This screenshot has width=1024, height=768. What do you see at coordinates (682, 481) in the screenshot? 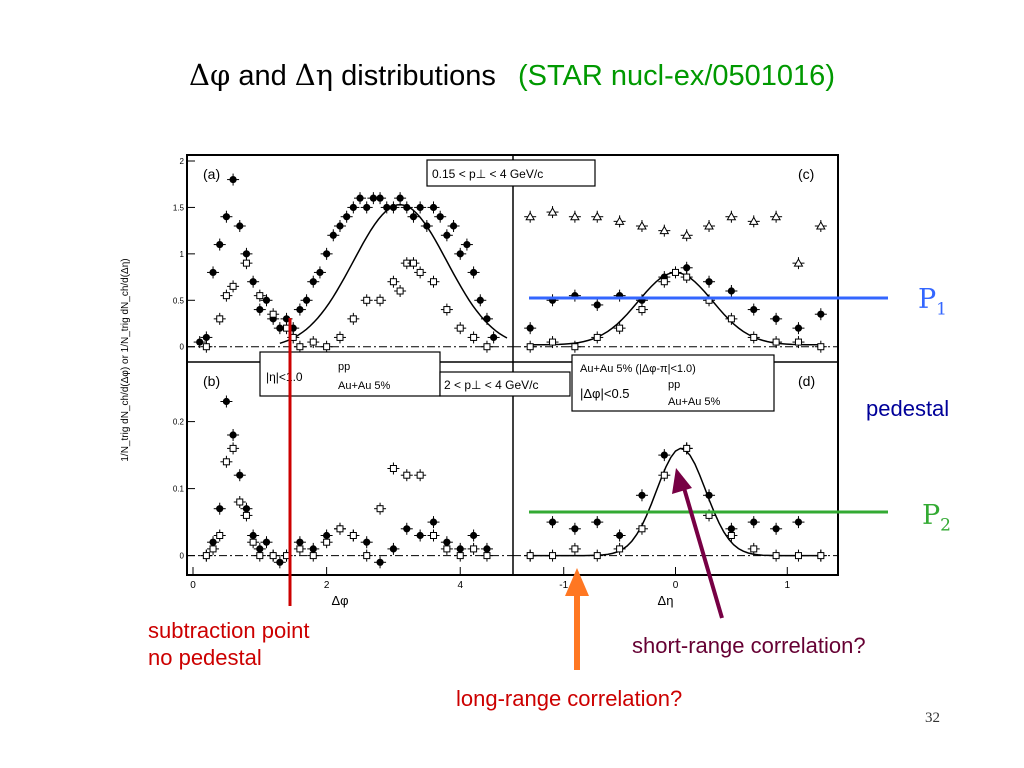
I see `short-range-arrow-head` at bounding box center [682, 481].